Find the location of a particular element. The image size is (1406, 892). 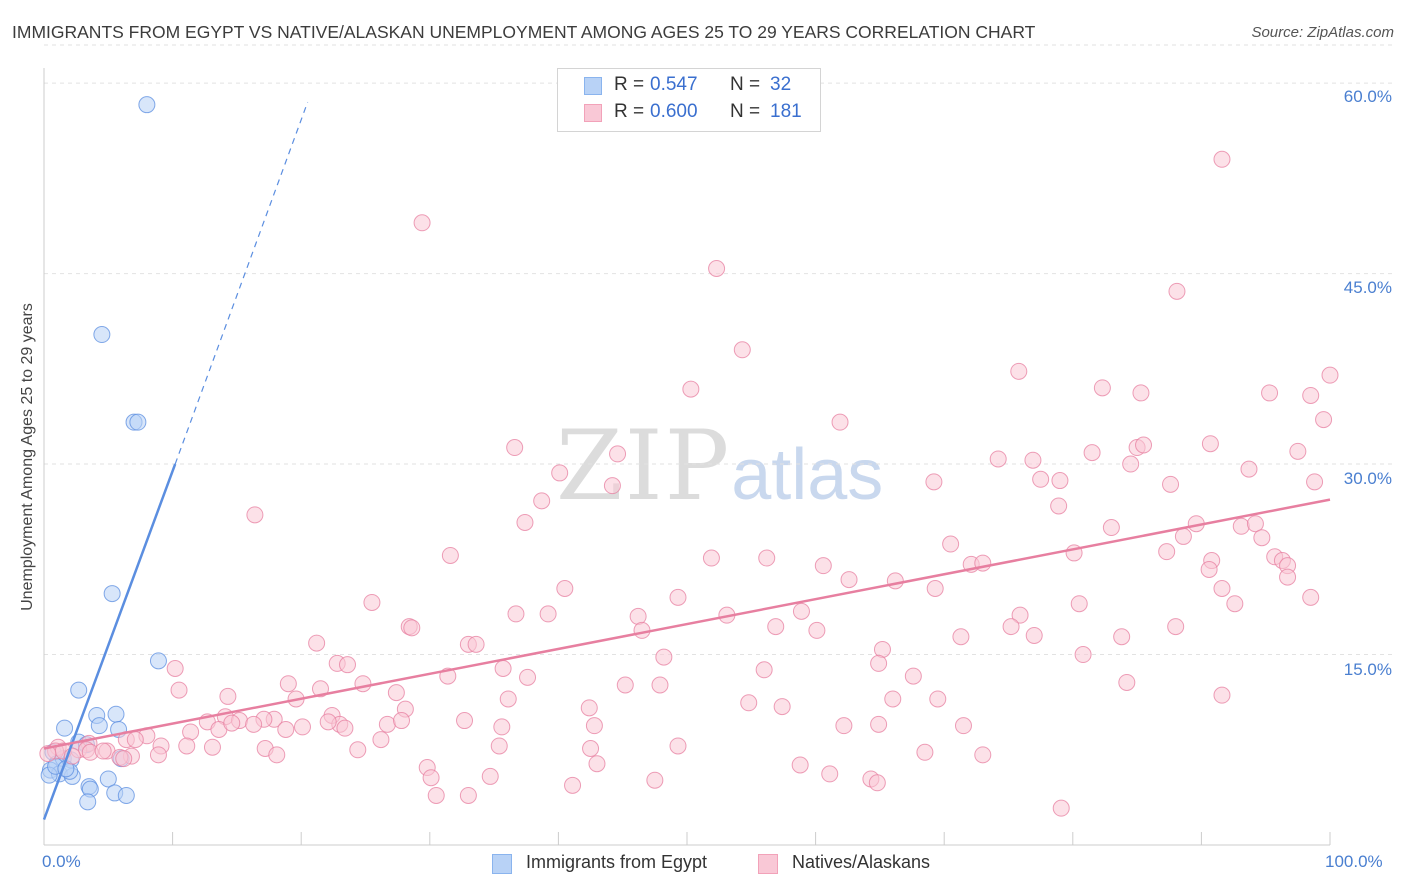

legend-label-egypt: Immigrants from Egypt is located at coordinates (617, 862).